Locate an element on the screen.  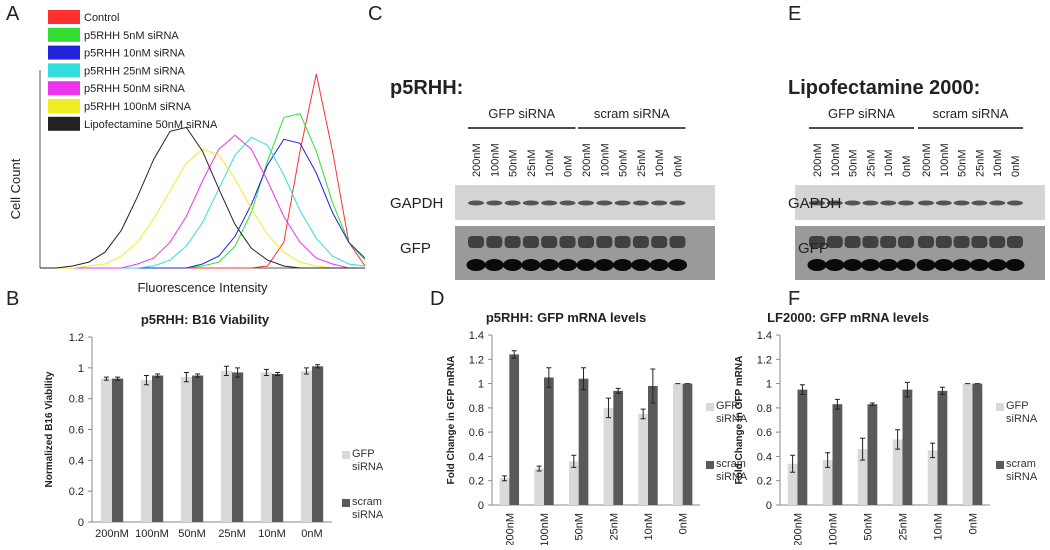
lane-label: 100nM is located at coordinates (495, 160).